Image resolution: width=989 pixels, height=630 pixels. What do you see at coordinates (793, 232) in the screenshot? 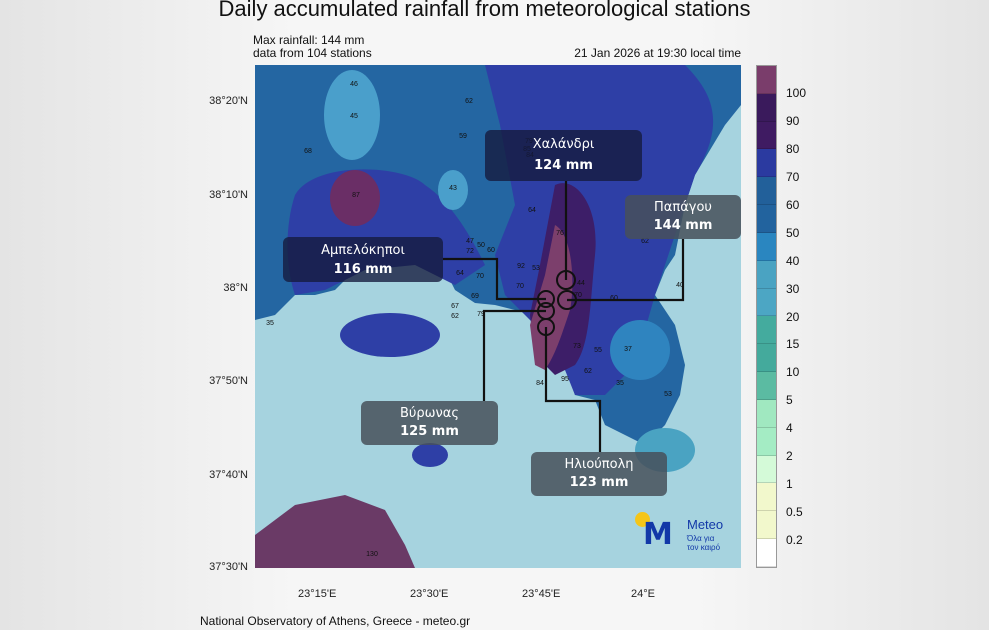
I see `colorbar-label: 50` at bounding box center [793, 232].